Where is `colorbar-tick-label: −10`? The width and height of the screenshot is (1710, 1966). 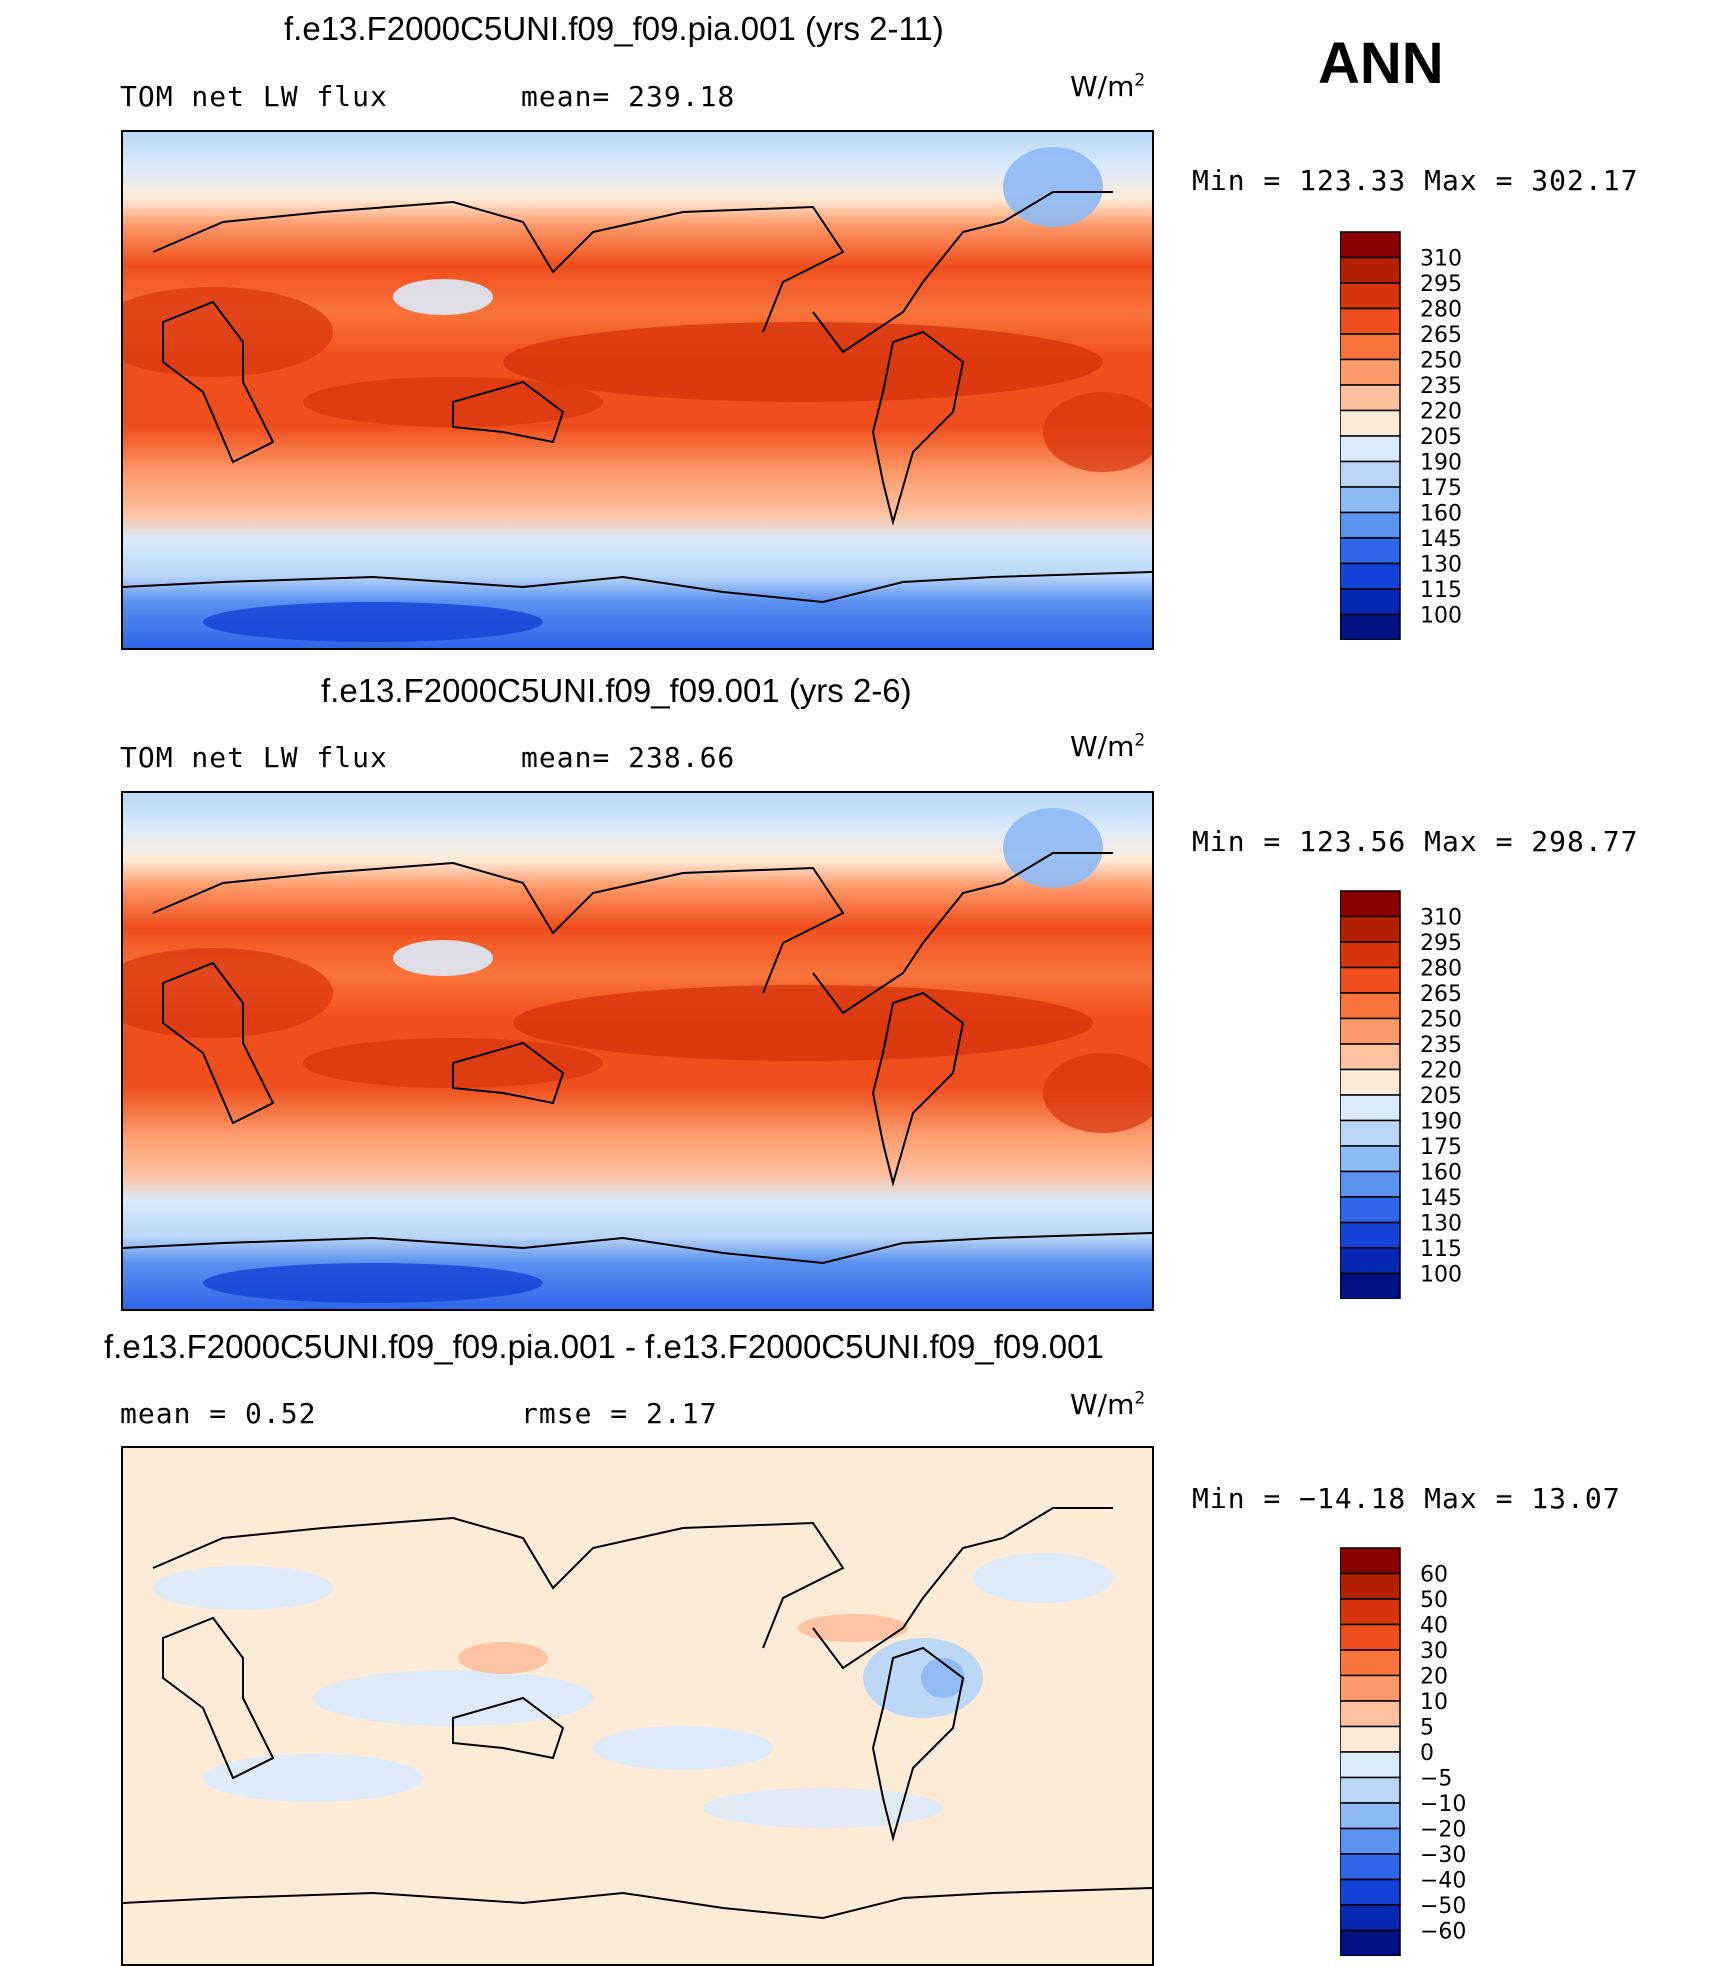 colorbar-tick-label: −10 is located at coordinates (1443, 1804).